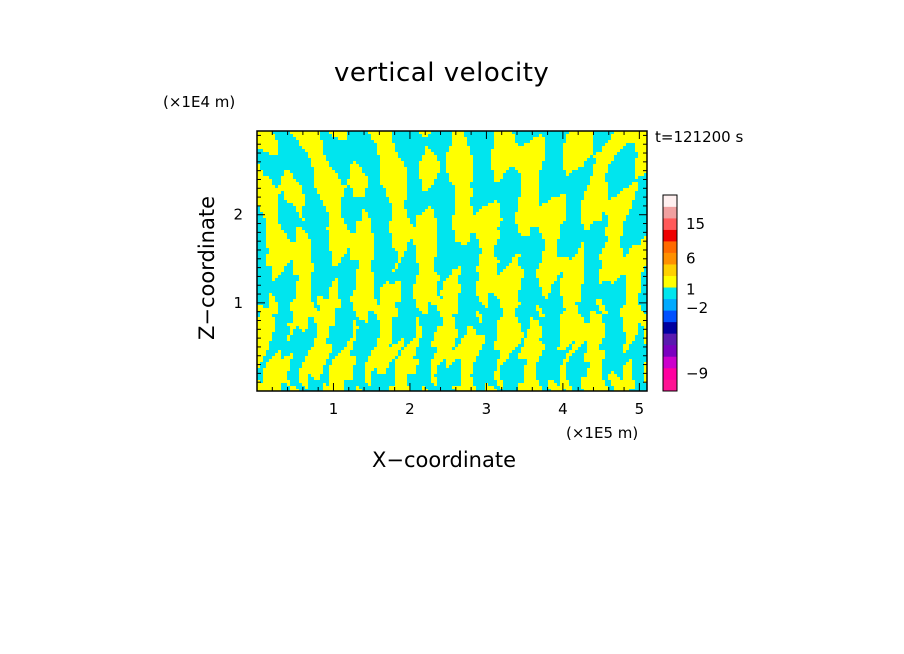  I want to click on y-tick-label: 2, so click(238, 215).